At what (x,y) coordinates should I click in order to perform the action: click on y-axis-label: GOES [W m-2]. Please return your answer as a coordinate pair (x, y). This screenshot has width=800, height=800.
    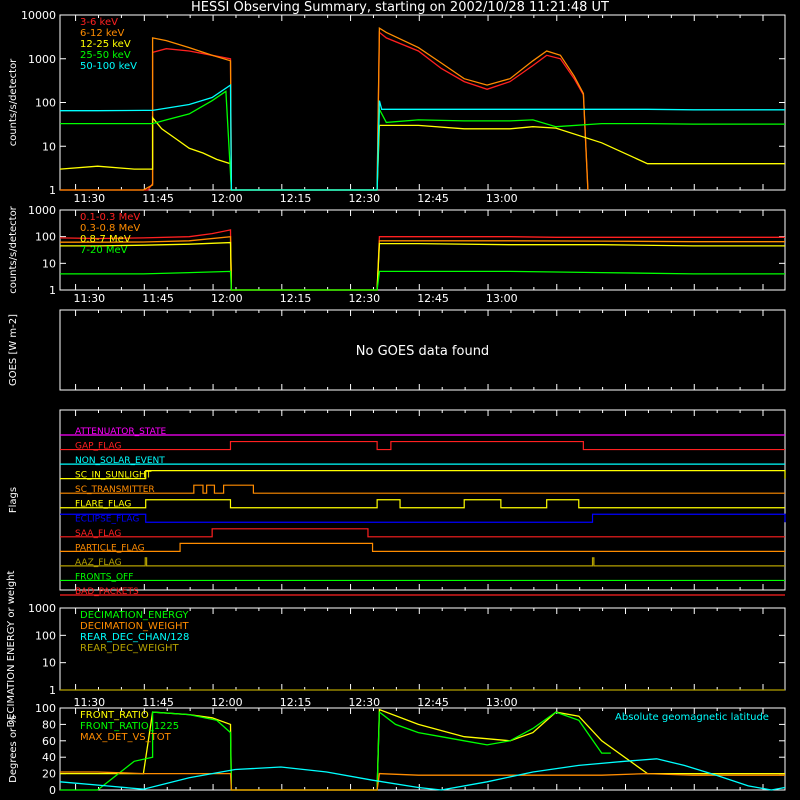
    Looking at the image, I should click on (13, 350).